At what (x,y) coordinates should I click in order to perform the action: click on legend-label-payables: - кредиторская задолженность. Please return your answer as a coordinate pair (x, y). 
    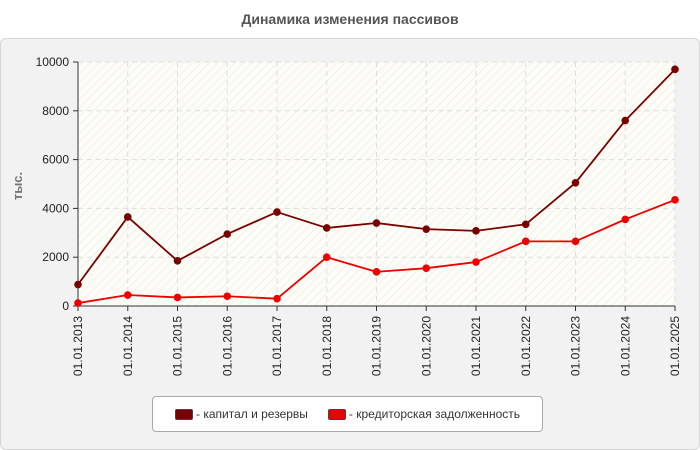
    Looking at the image, I should click on (434, 414).